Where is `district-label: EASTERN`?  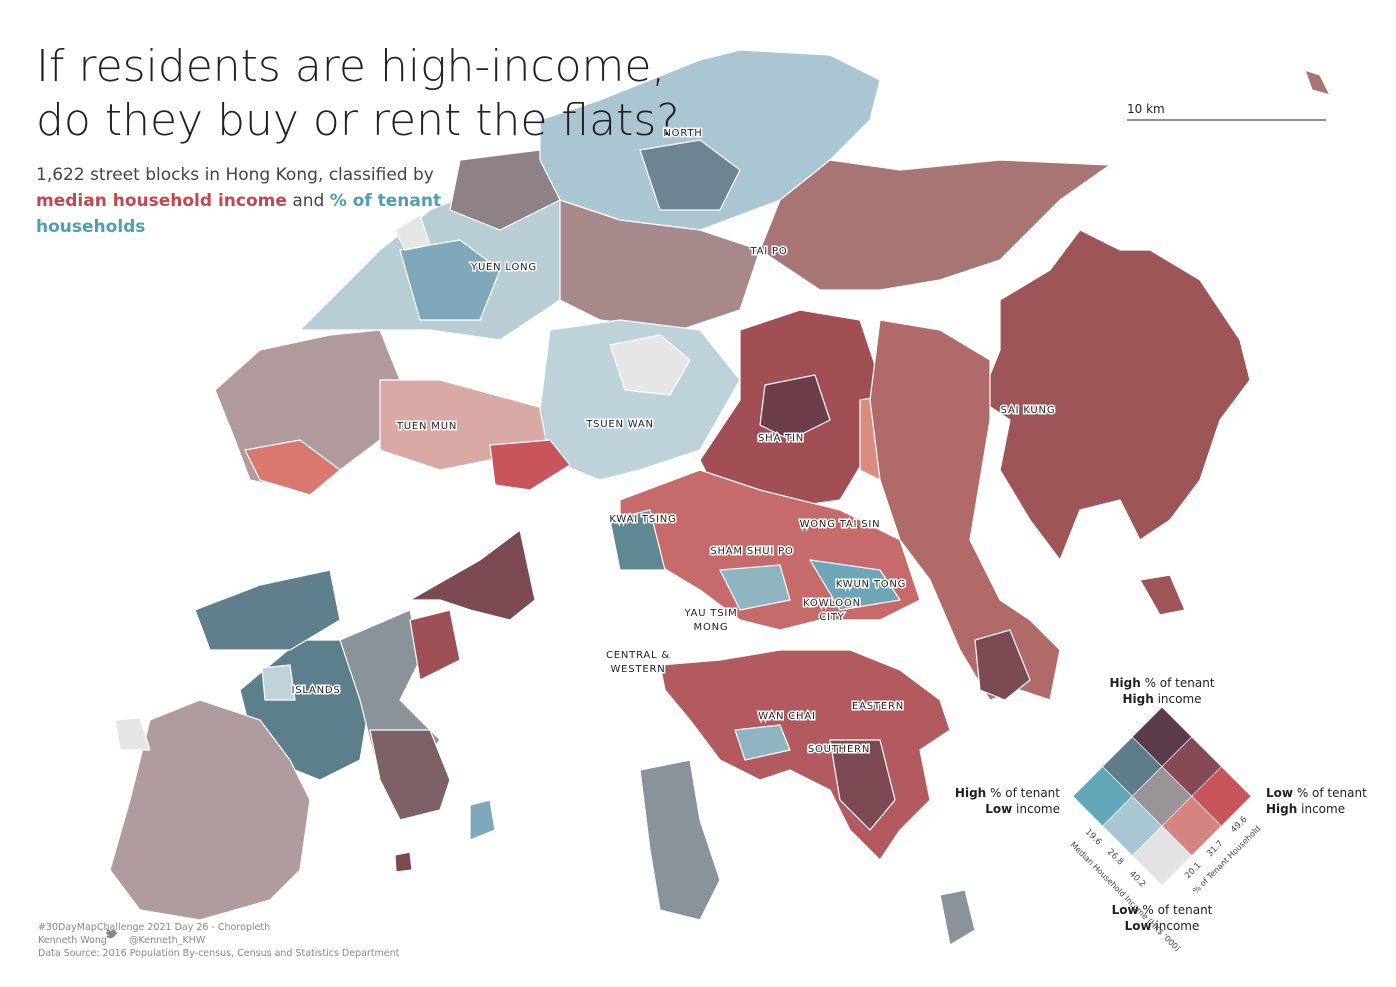
district-label: EASTERN is located at coordinates (878, 706).